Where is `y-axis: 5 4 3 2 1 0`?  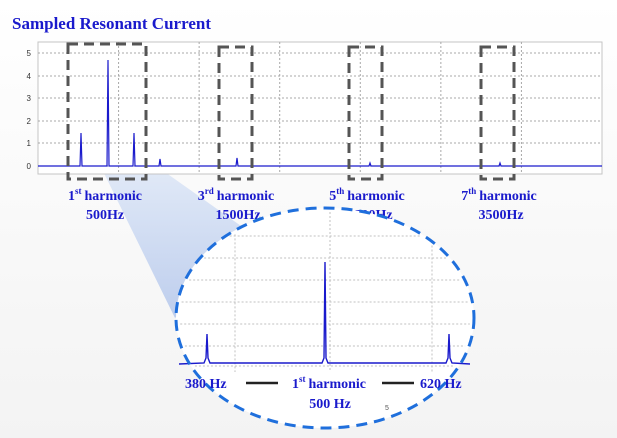 y-axis: 5 4 3 2 1 0 is located at coordinates (29, 110).